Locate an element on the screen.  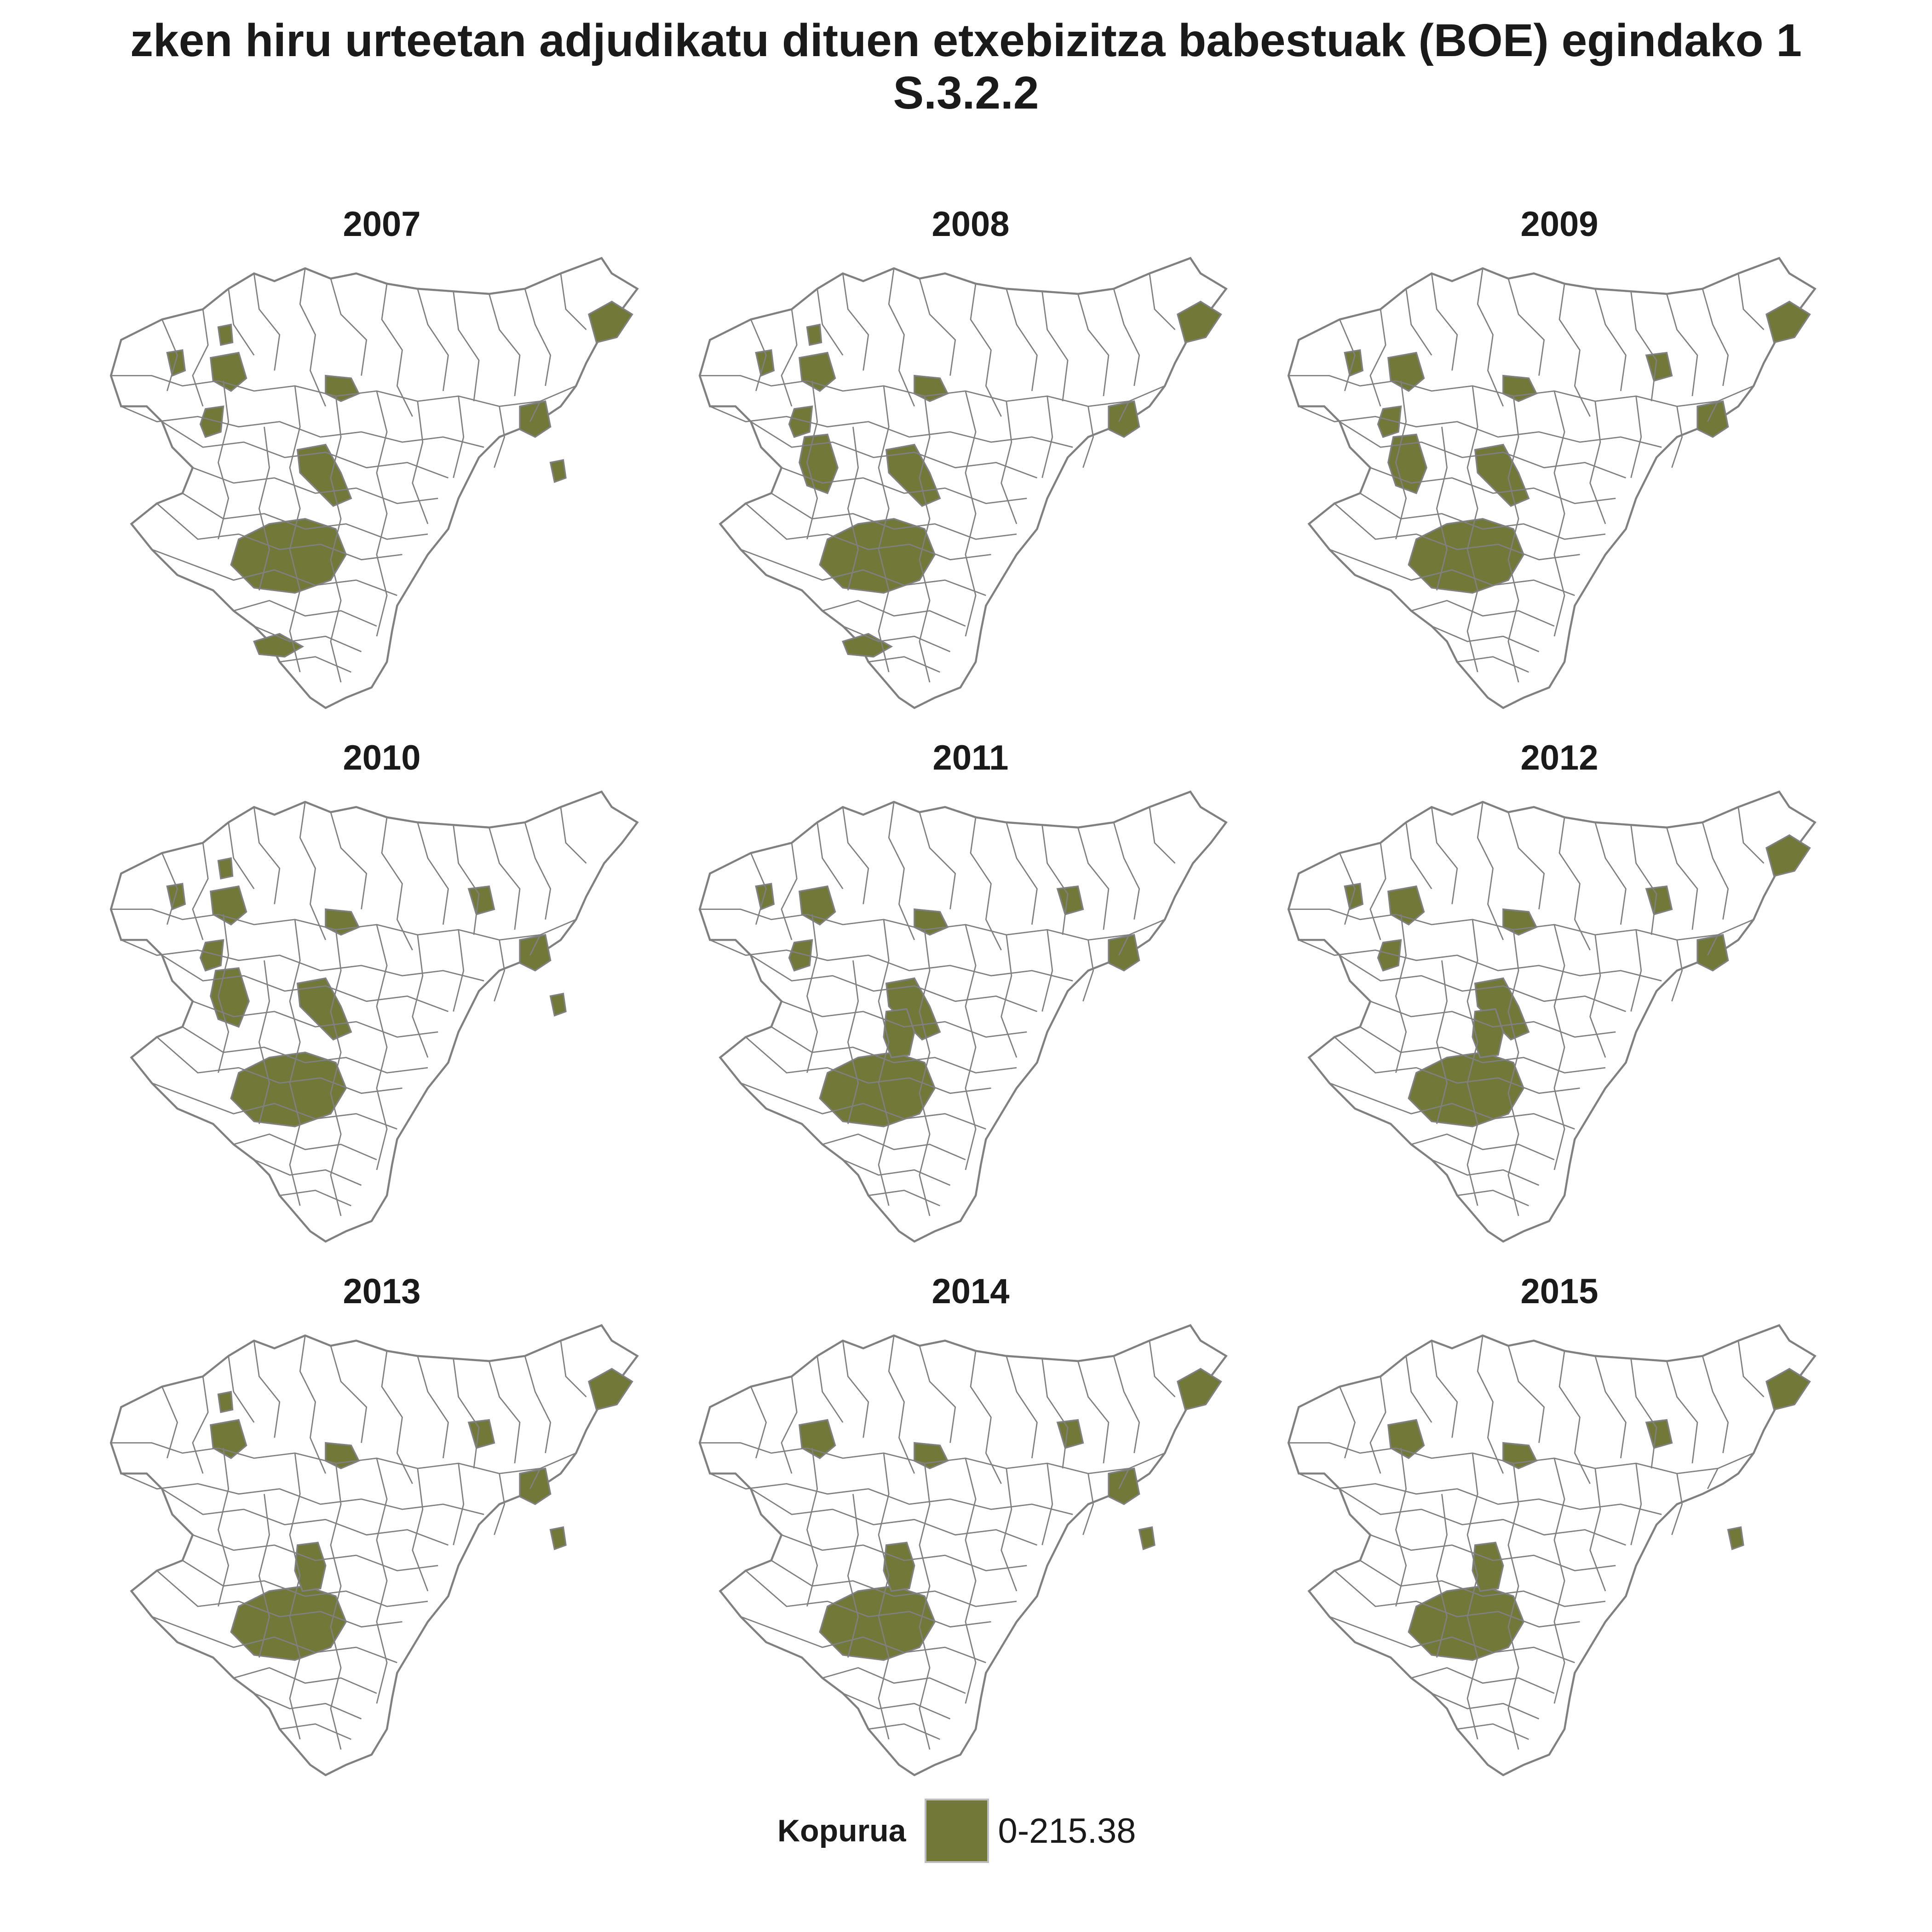
legend-title: Kopurua is located at coordinates (841, 1830).